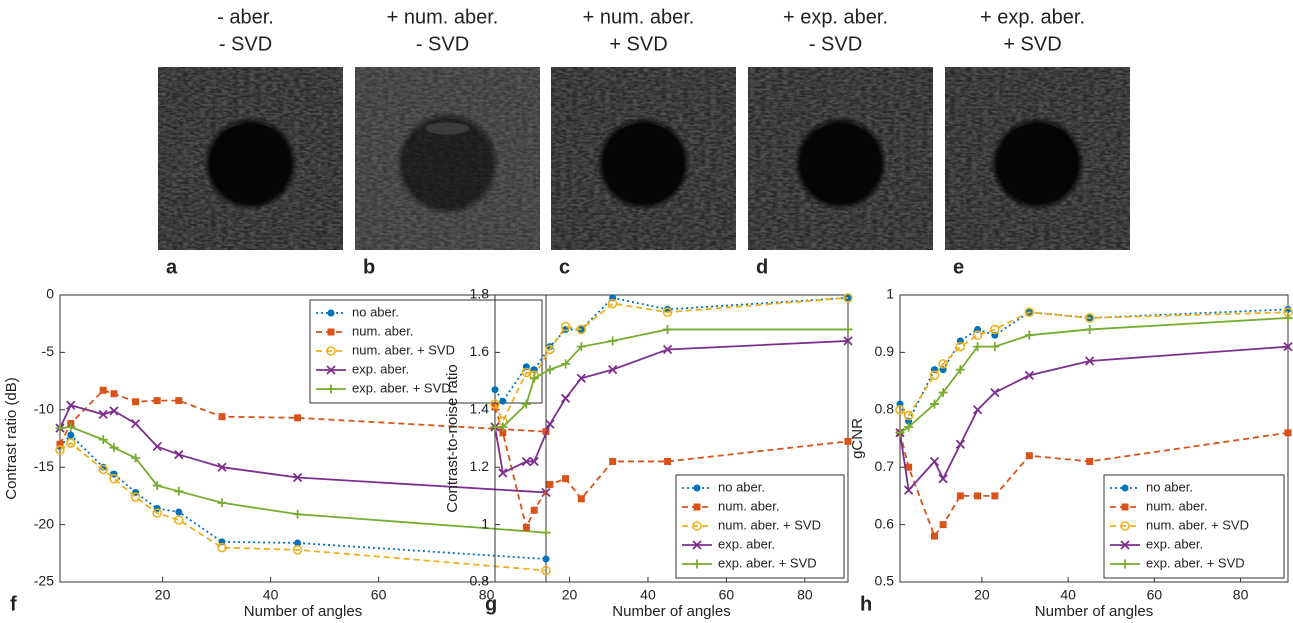 The image size is (1293, 623). Describe the element at coordinates (1195, 562) in the screenshot. I see `legend-label: exp. aber. + SVD` at that location.